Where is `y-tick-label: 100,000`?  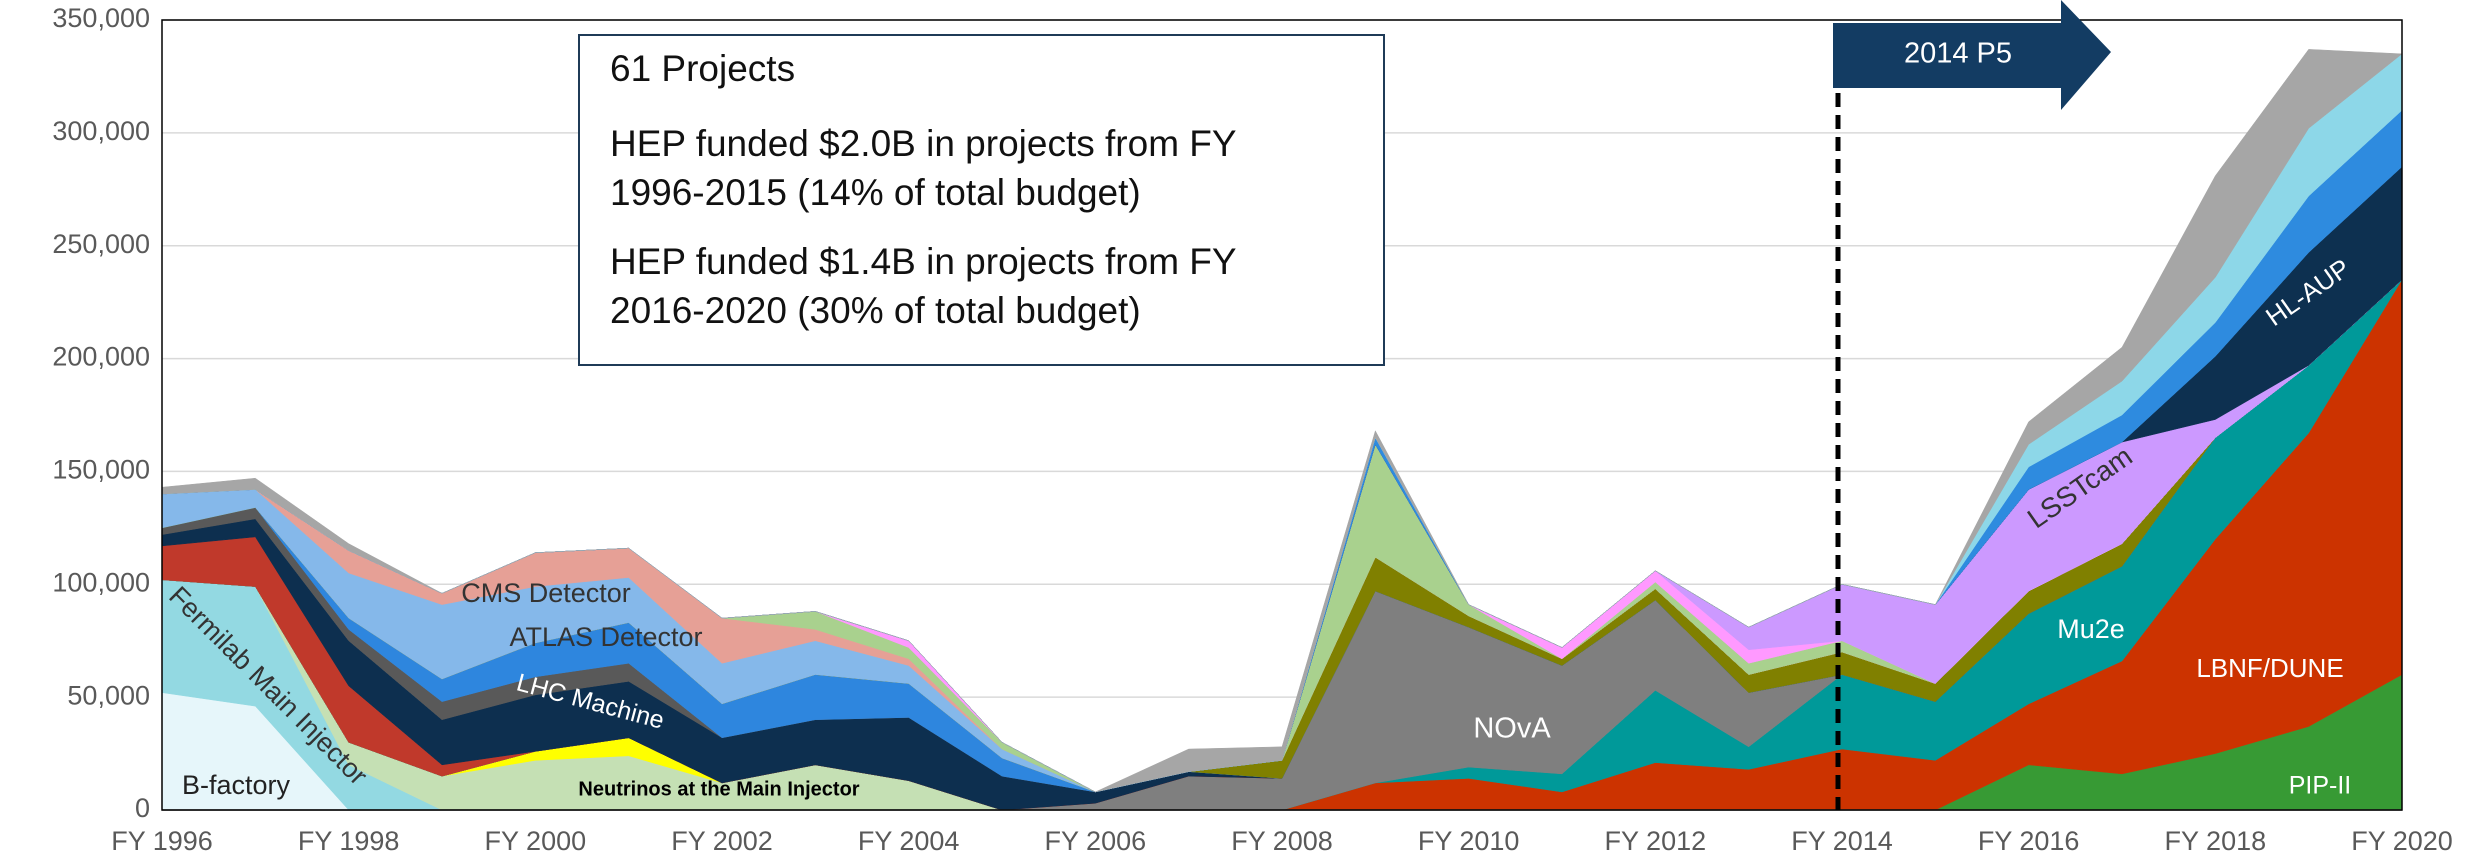
y-tick-label: 100,000 is located at coordinates (101, 582).